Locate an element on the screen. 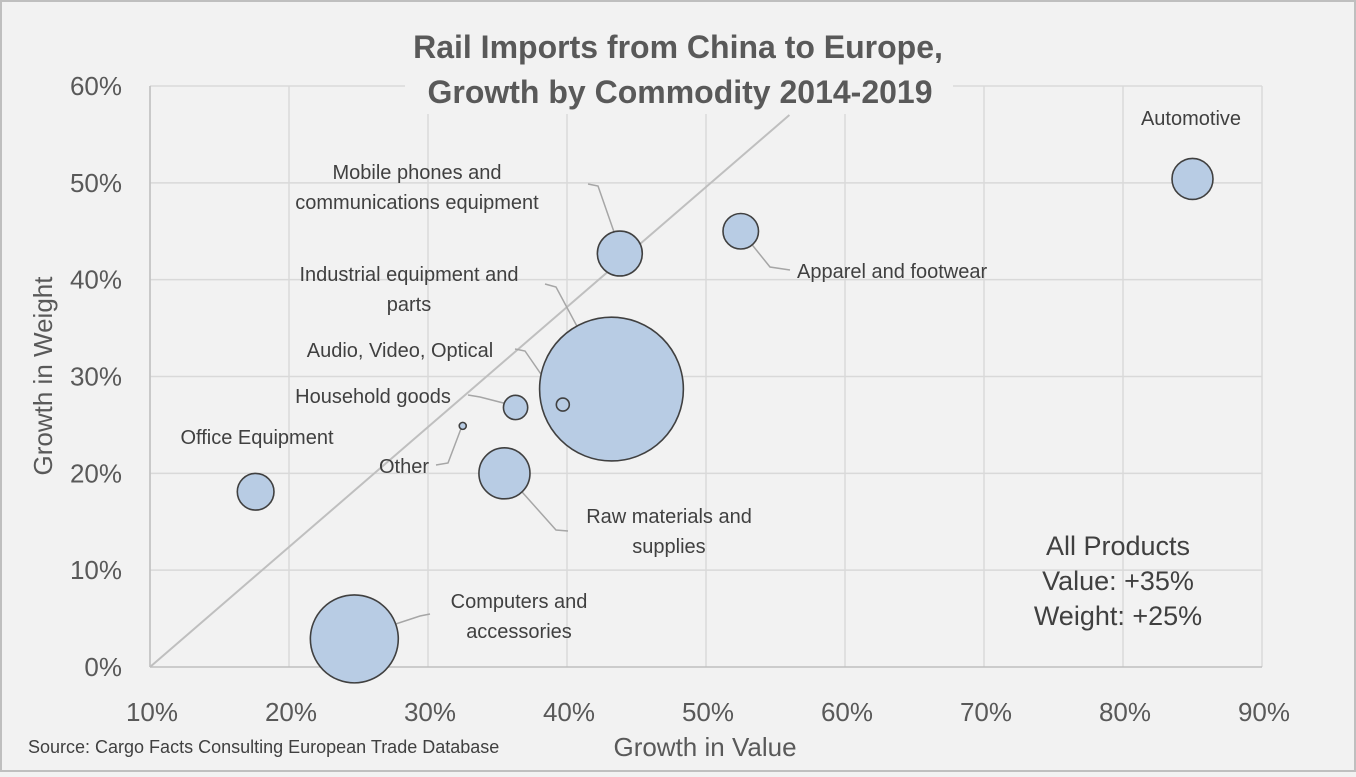  y-tick-label: 10% is located at coordinates (96, 570).